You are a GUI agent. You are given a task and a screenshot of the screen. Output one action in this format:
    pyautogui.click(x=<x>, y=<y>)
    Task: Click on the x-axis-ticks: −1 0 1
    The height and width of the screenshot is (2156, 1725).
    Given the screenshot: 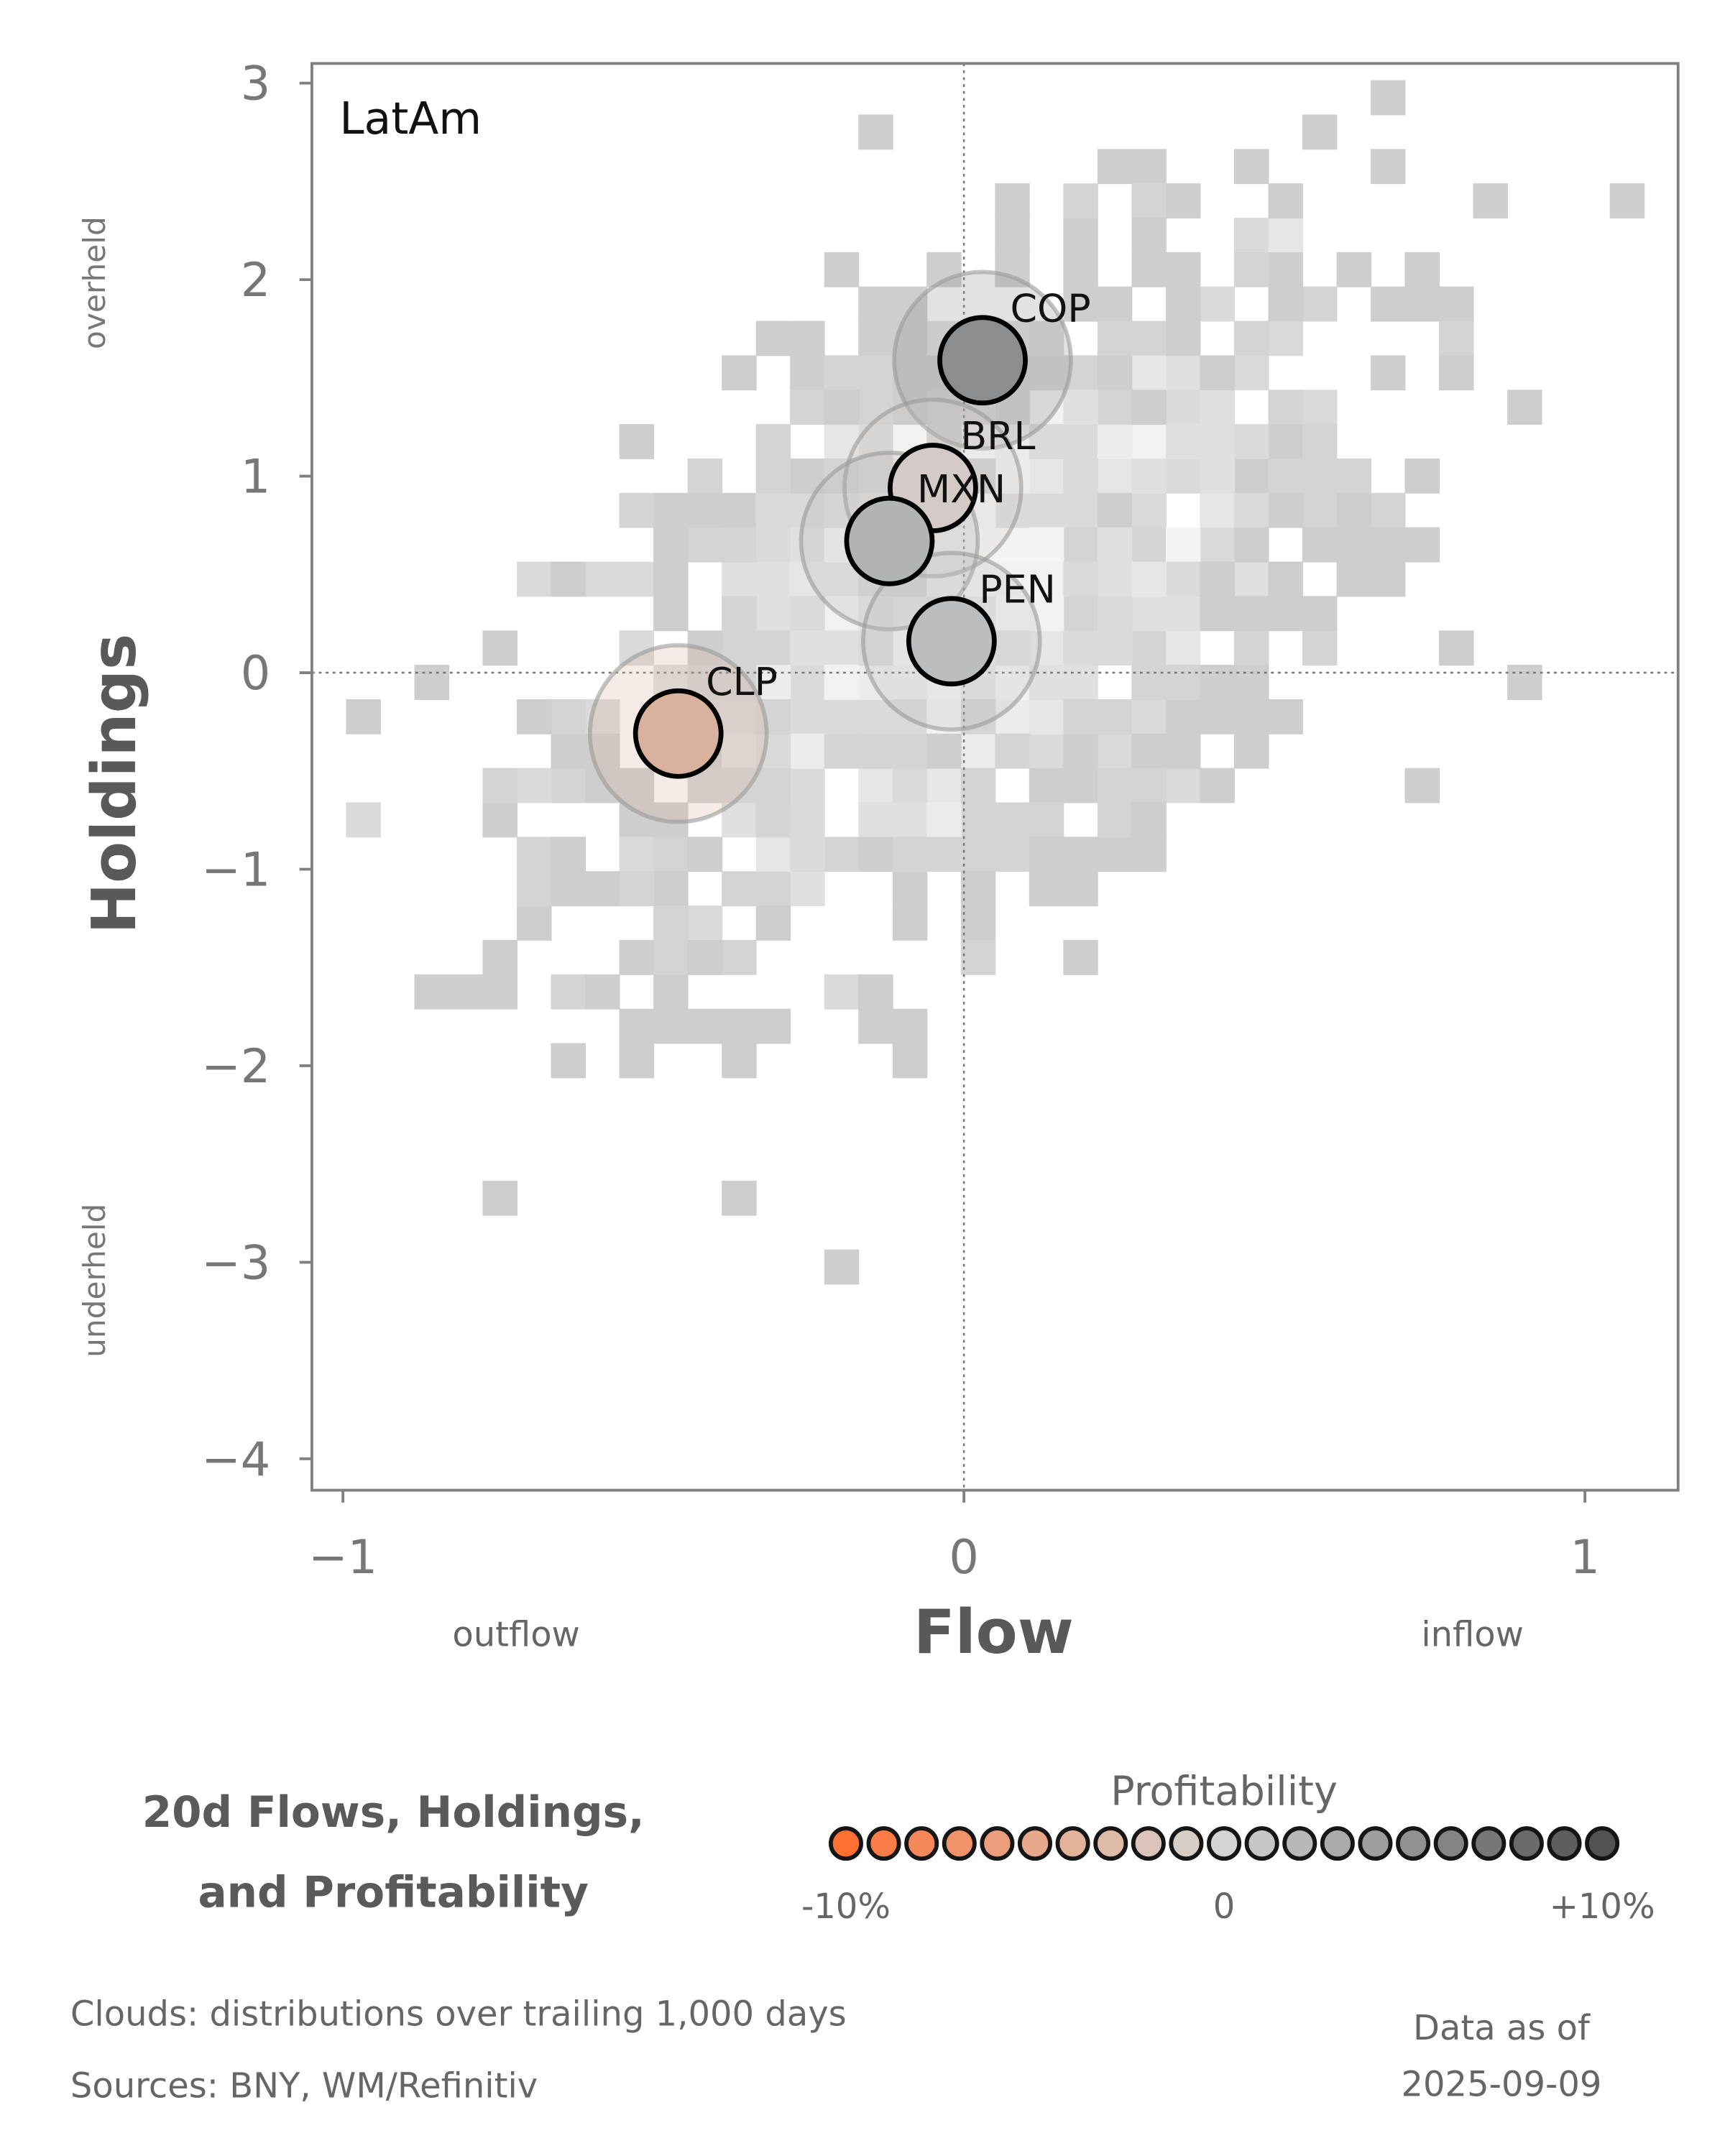 What is the action you would take?
    pyautogui.click(x=954, y=1538)
    